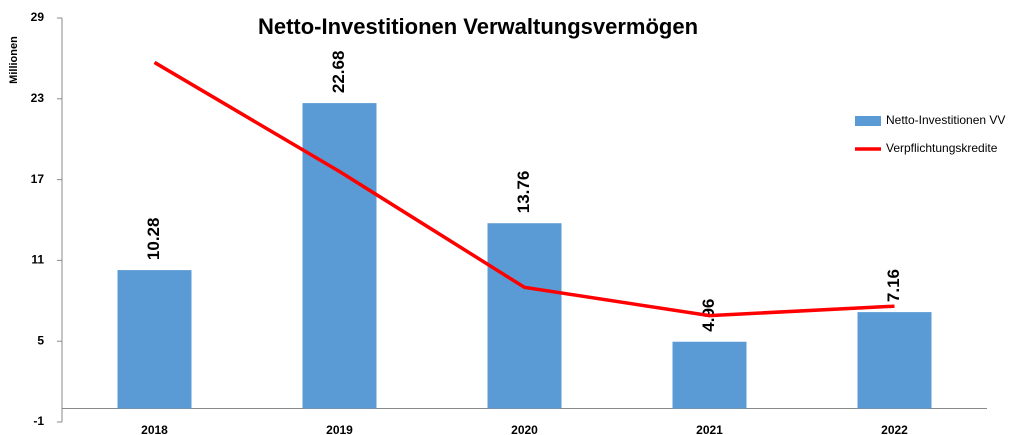 This screenshot has width=1027, height=435. I want to click on y-axis-label: Millionen, so click(14, 60).